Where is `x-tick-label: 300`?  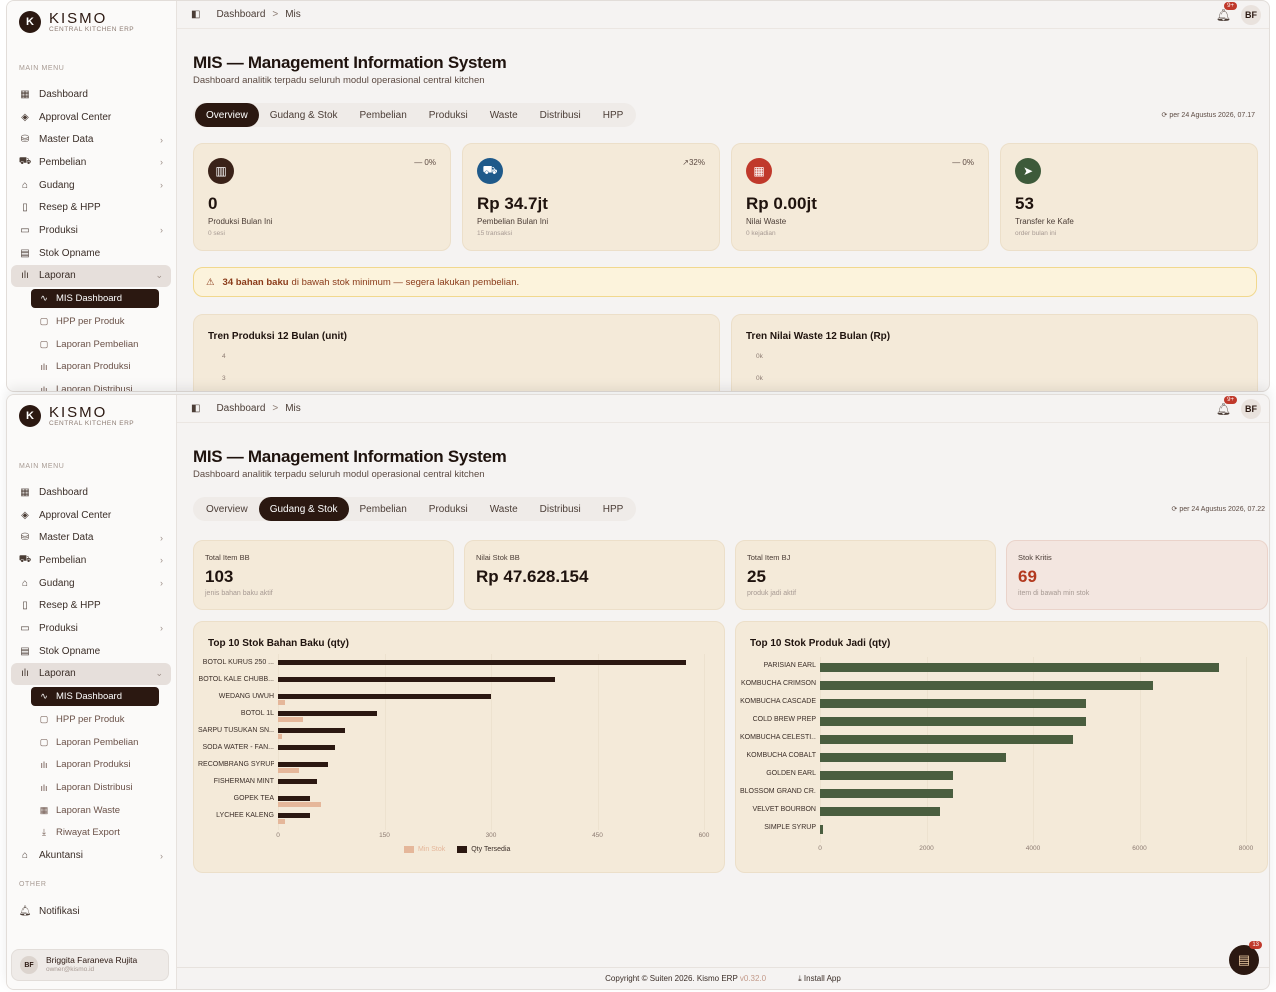 x-tick-label: 300 is located at coordinates (491, 835).